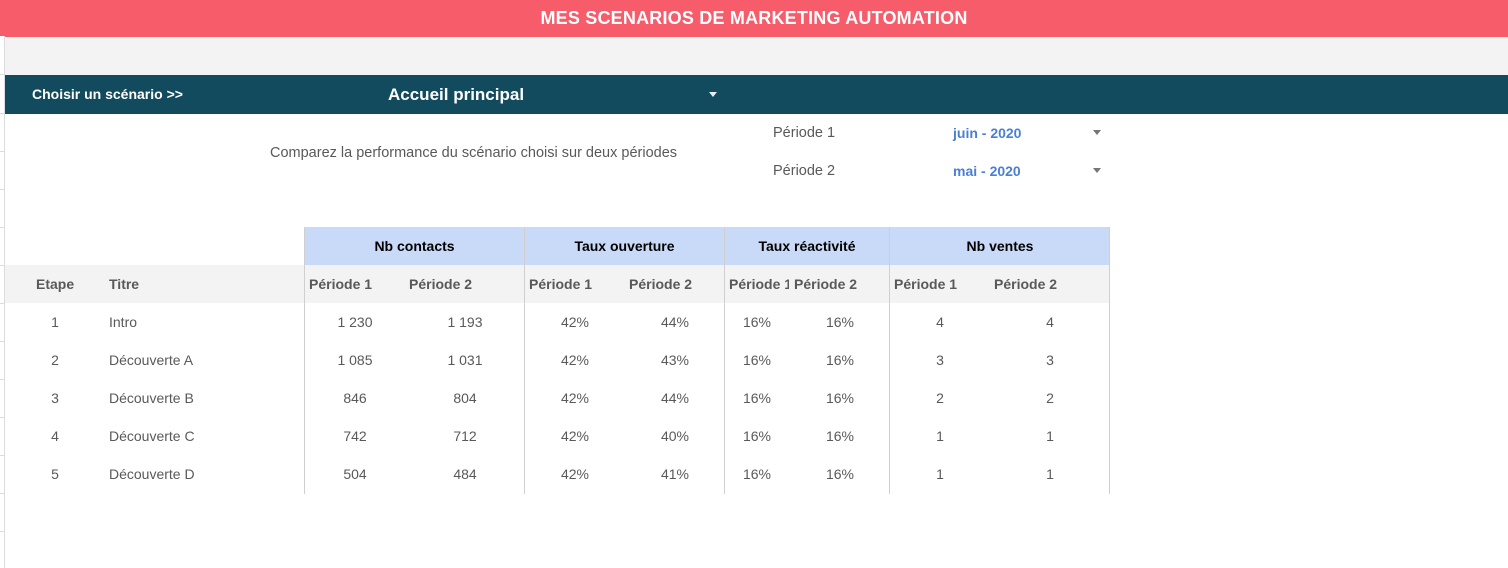 This screenshot has width=1508, height=568. Describe the element at coordinates (987, 171) in the screenshot. I see `period-2-value: mai - 2020` at that location.